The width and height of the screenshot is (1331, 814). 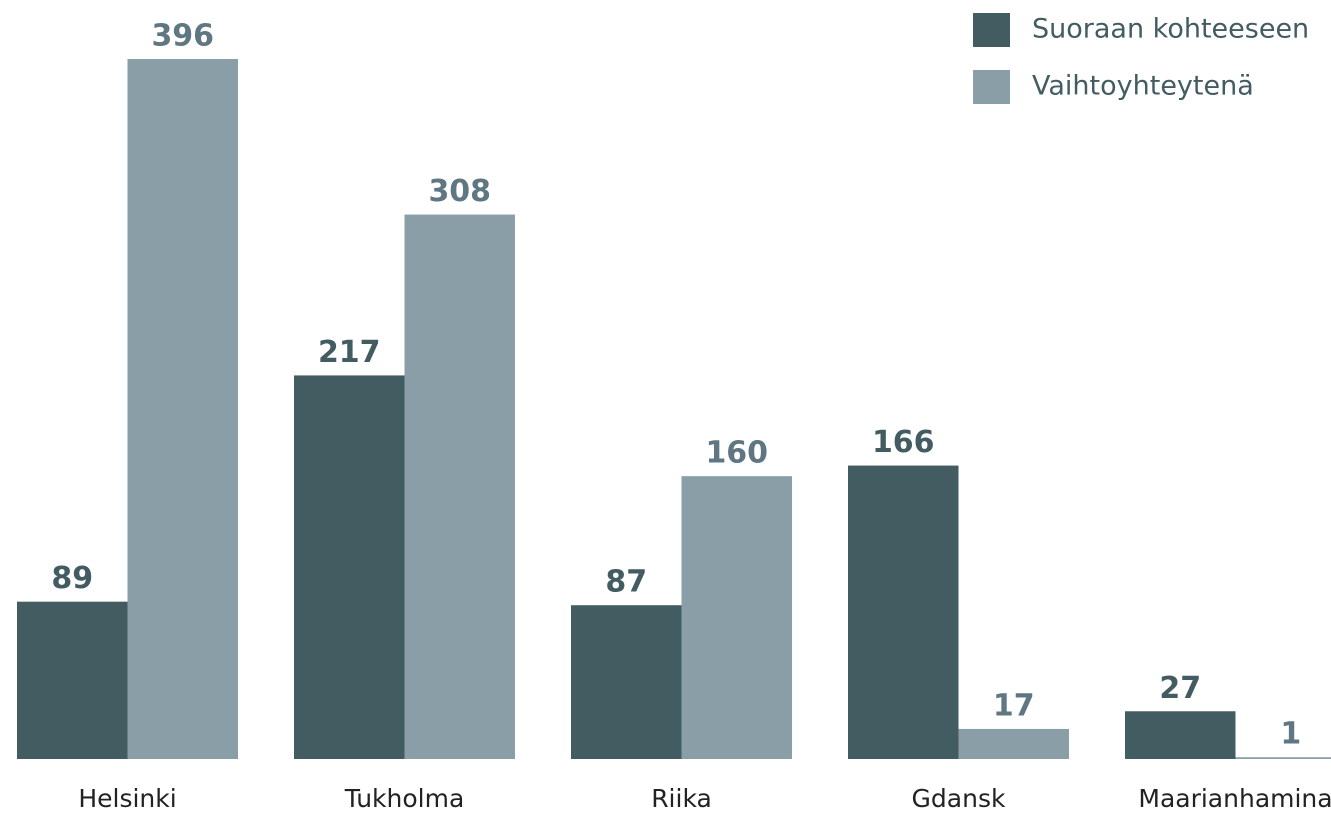 I want to click on value-label: 217, so click(x=349, y=352).